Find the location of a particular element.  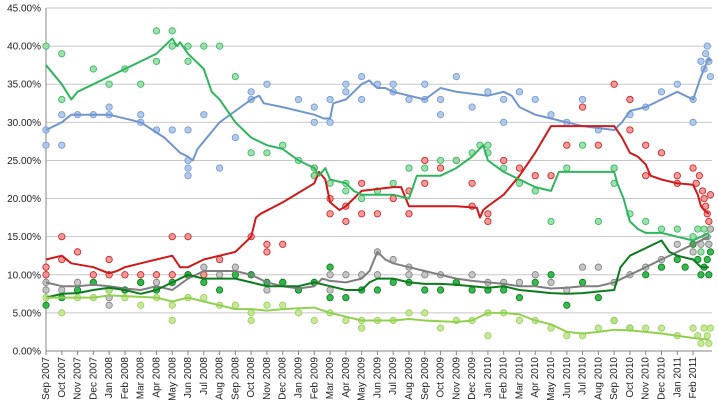

x-tick-label: Oct 2007 is located at coordinates (62, 377).